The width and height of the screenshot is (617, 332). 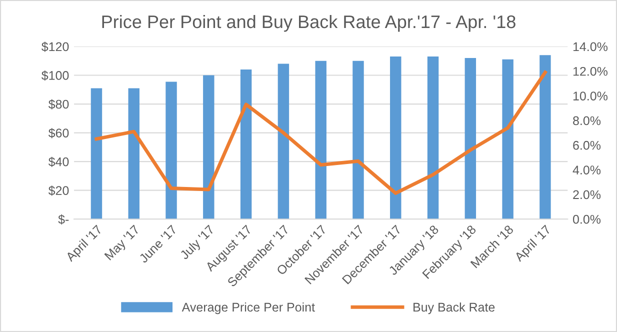 I want to click on chart-title: Price Per Point and Buy Back Rate Apr.'17 - Apr. '18, so click(x=309, y=23).